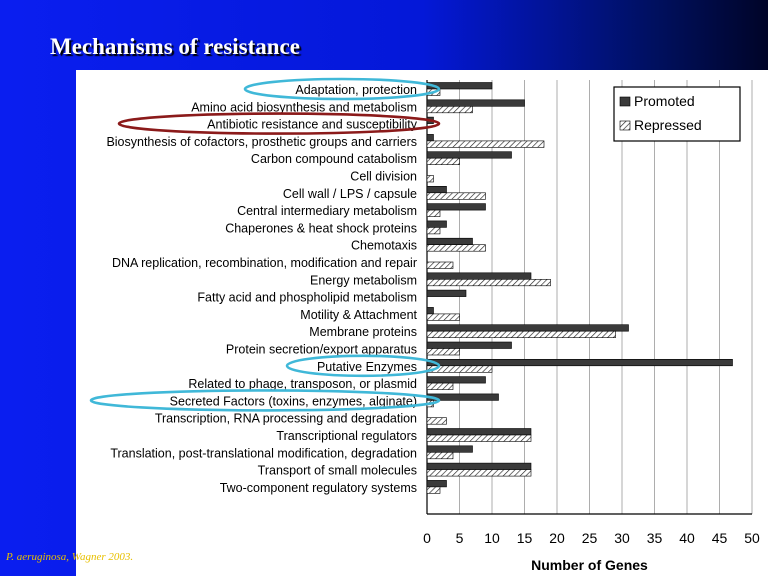  What do you see at coordinates (525, 538) in the screenshot?
I see `x-tick-label: 15` at bounding box center [525, 538].